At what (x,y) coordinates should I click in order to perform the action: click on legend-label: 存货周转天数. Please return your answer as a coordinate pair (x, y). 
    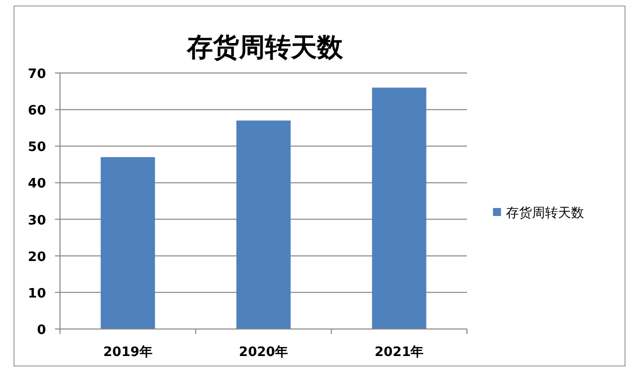
    Looking at the image, I should click on (545, 213).